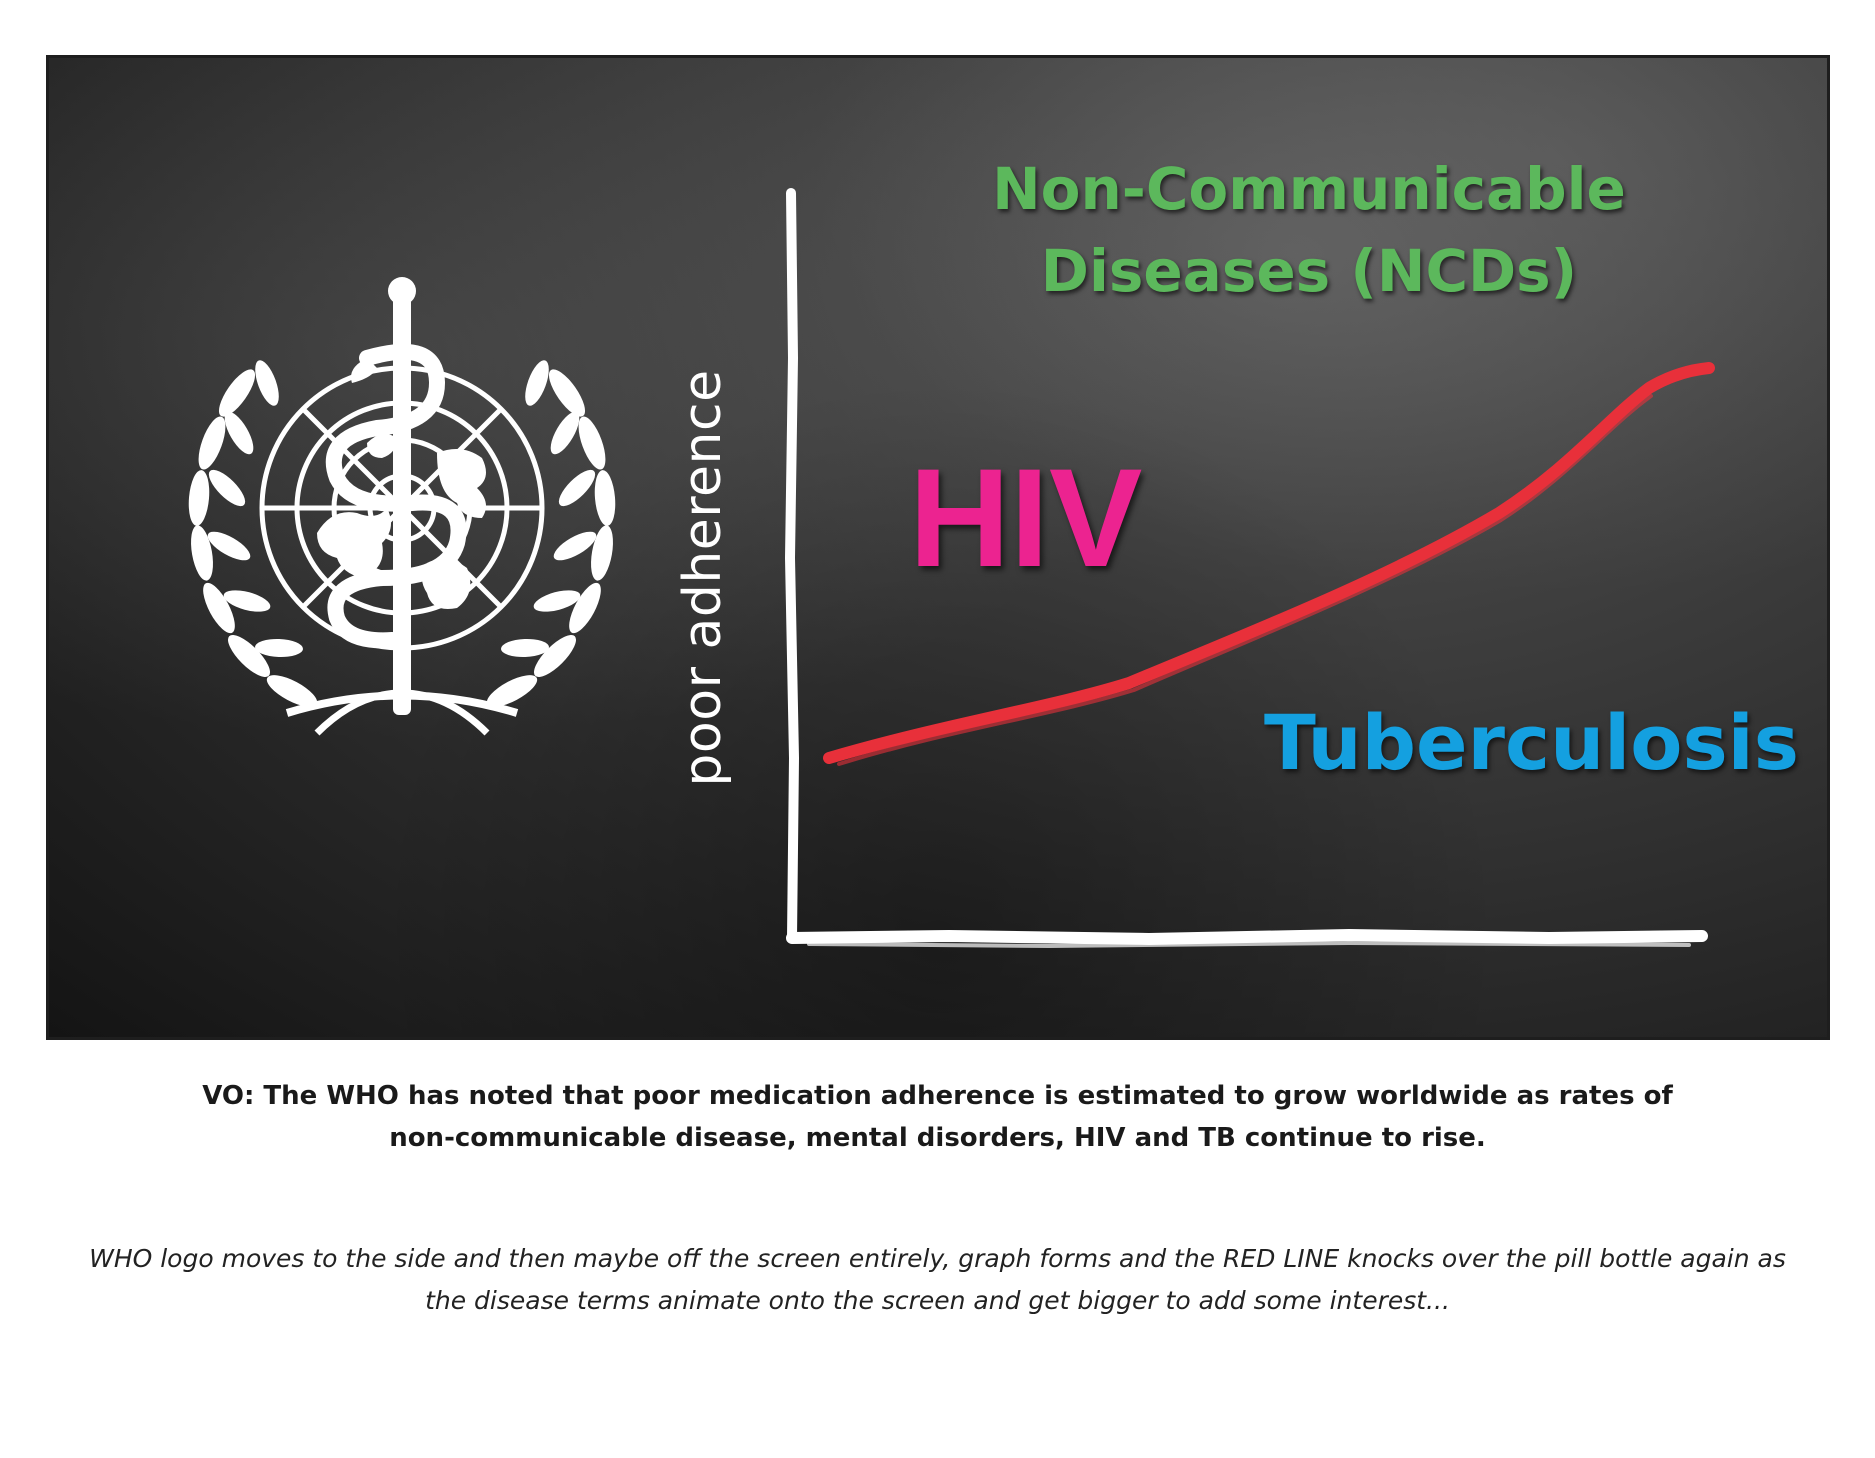 The image size is (1875, 1458). I want to click on tuberculosis-label: Tuberculosis, so click(1531, 742).